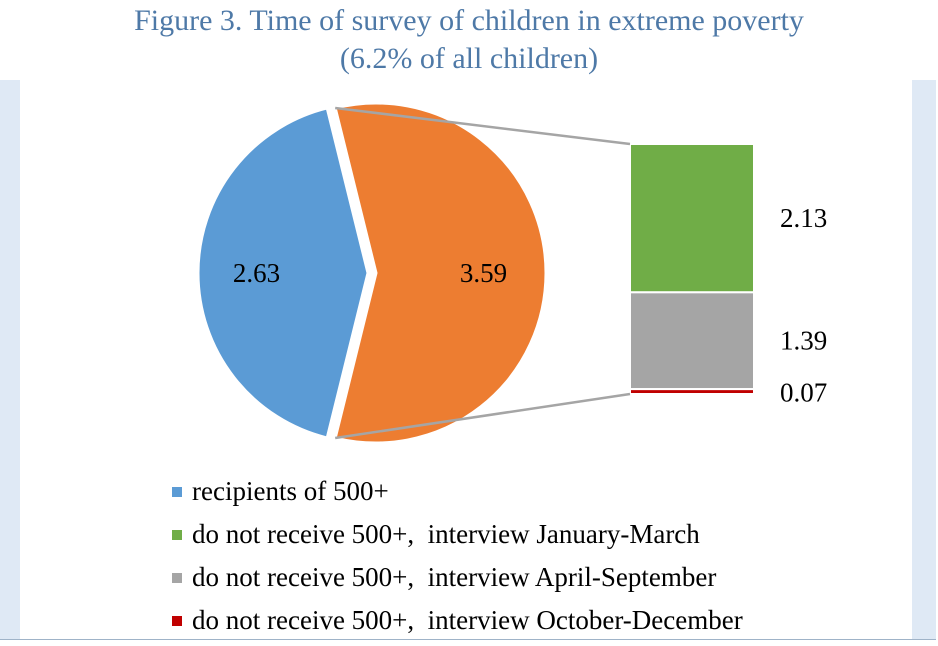 The height and width of the screenshot is (646, 938). What do you see at coordinates (290, 491) in the screenshot?
I see `legend-label: recipients of 500+` at bounding box center [290, 491].